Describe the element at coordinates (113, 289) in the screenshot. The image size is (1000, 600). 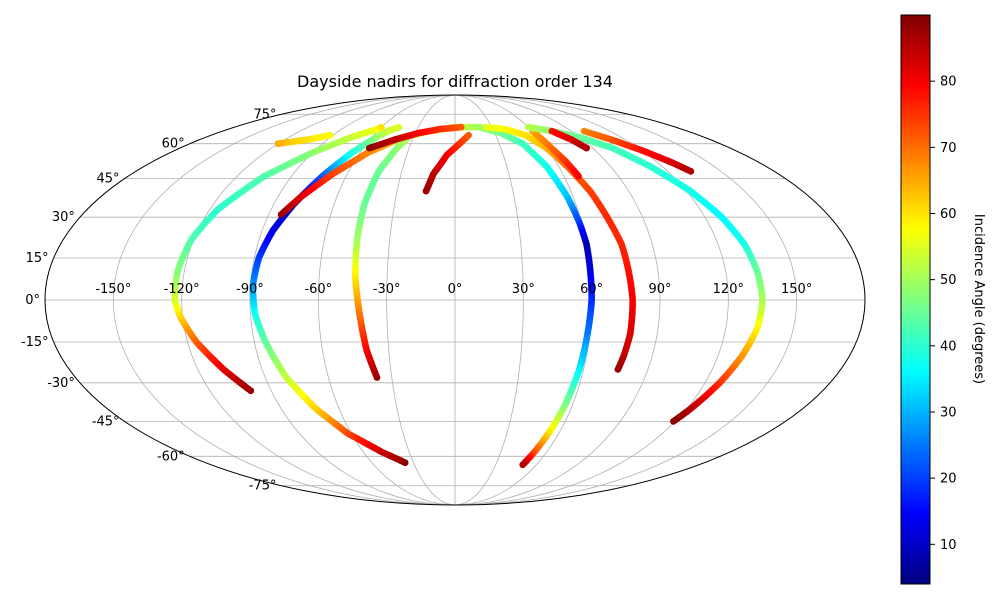
I see `lon-tick-label: -150°` at that location.